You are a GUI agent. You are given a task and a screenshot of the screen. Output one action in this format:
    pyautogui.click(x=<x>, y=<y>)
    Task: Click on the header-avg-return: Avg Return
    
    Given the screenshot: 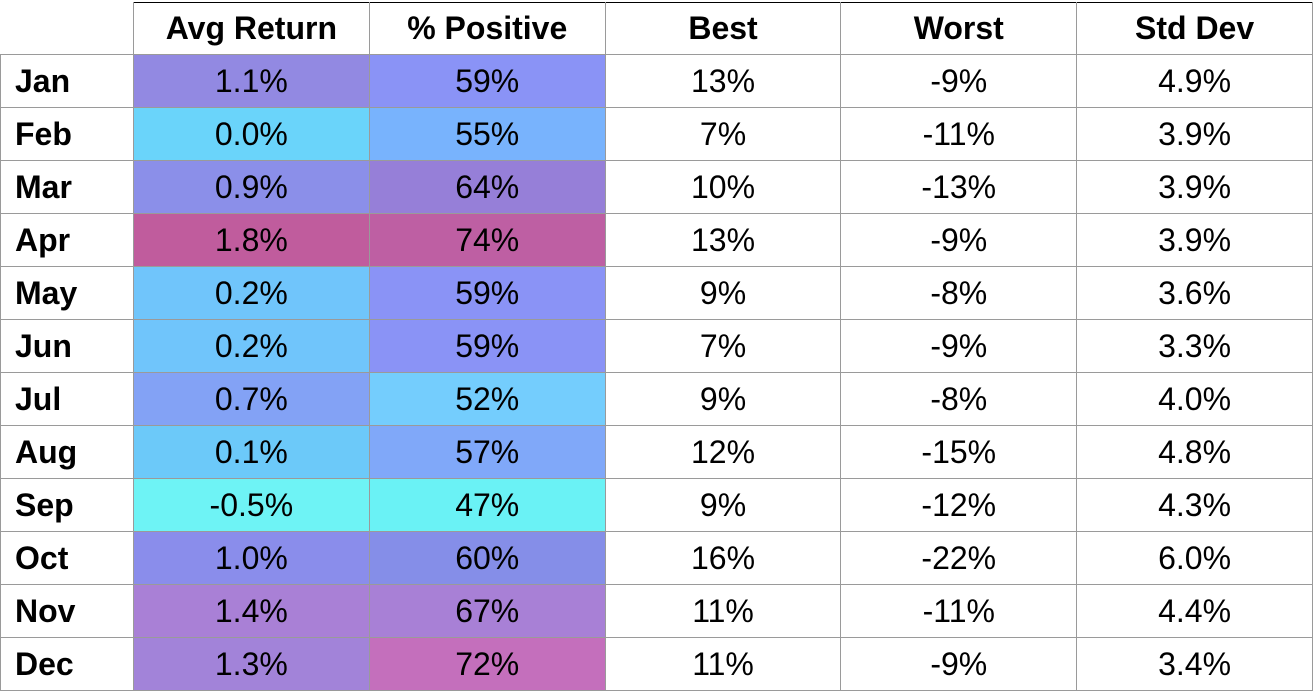 What is the action you would take?
    pyautogui.click(x=251, y=28)
    